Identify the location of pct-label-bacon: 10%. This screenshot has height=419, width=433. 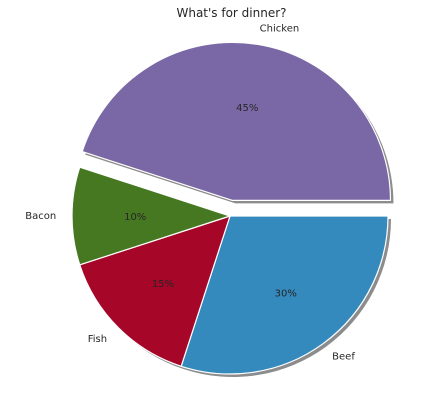
(135, 217).